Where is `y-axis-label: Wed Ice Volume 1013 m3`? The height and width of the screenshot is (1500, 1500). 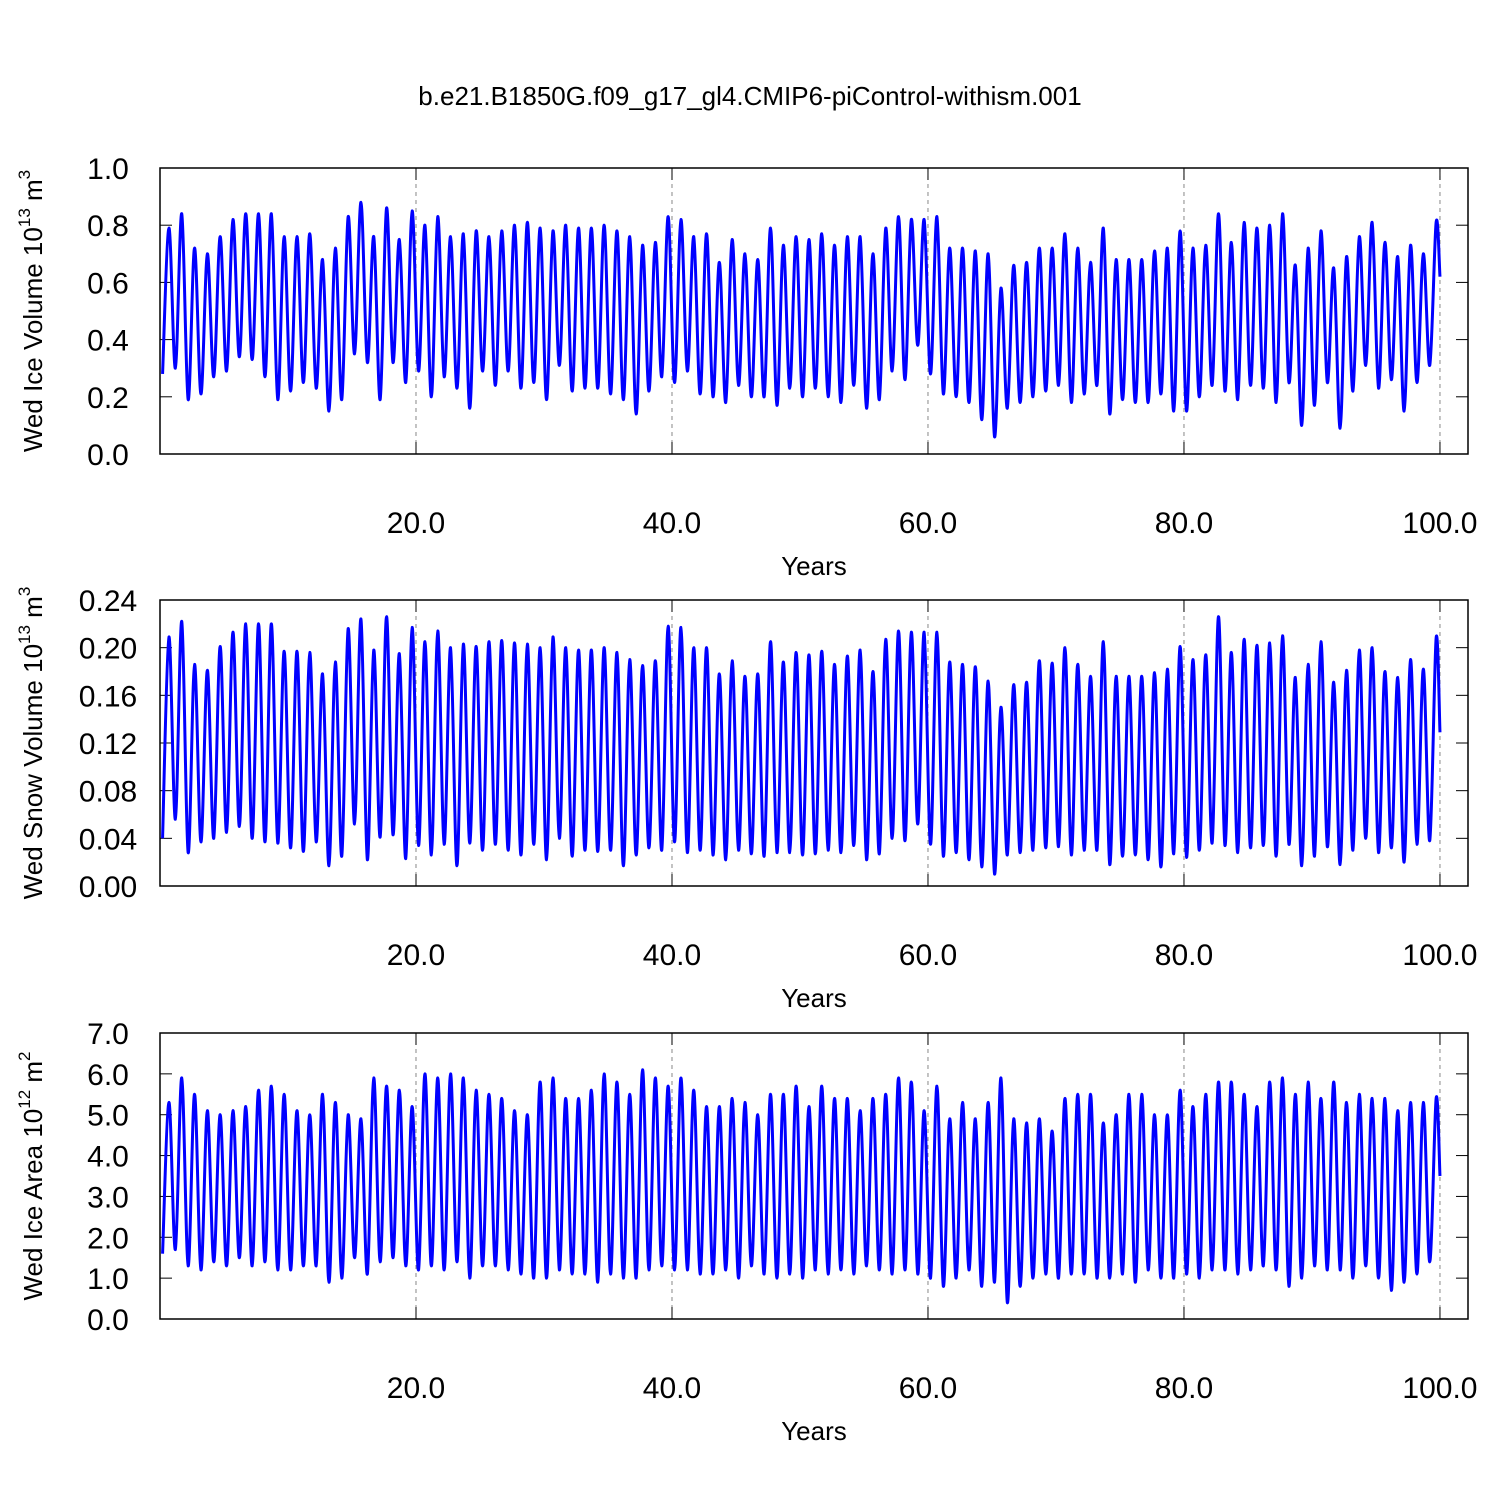
y-axis-label: Wed Ice Volume 1013 m3 is located at coordinates (31, 311).